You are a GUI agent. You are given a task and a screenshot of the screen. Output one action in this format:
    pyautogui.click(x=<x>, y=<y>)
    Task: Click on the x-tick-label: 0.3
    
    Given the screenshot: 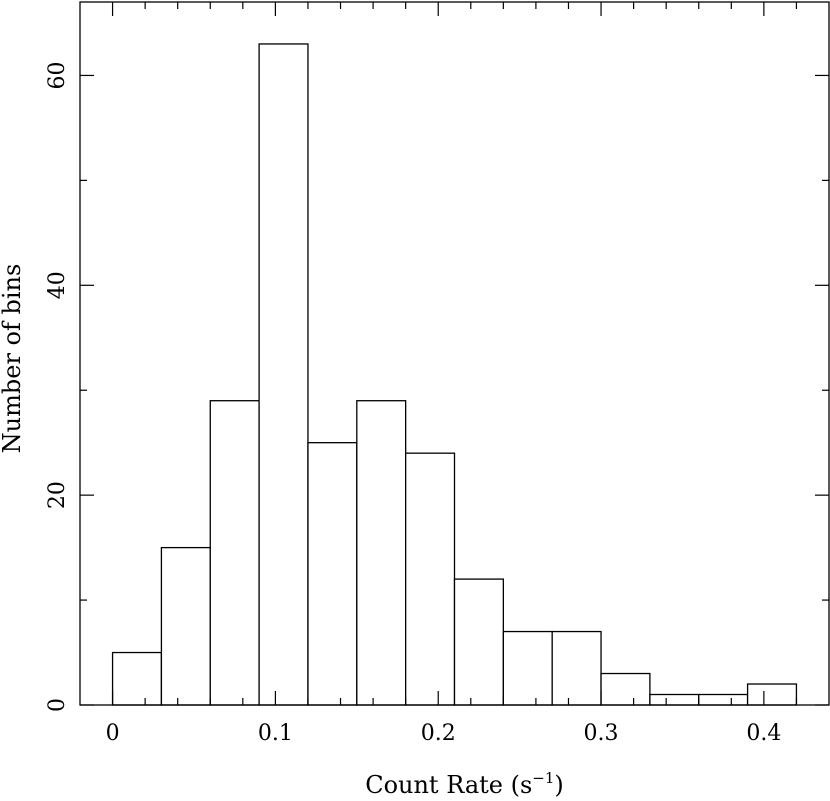 What is the action you would take?
    pyautogui.click(x=601, y=733)
    